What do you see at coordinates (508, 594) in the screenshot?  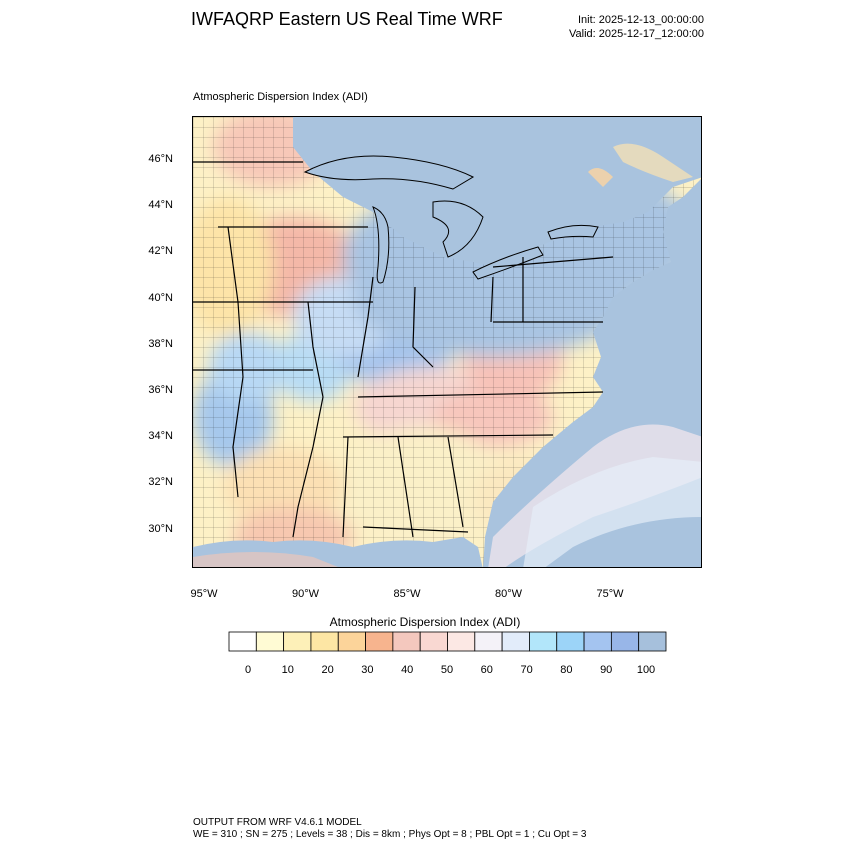 I see `lon-label: 80°W` at bounding box center [508, 594].